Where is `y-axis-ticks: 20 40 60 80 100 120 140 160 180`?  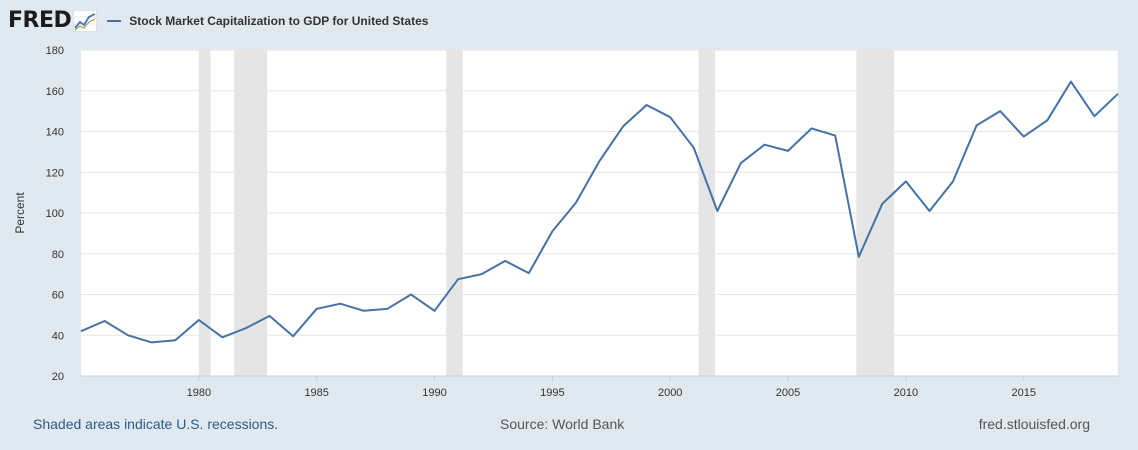 y-axis-ticks: 20 40 60 80 100 120 140 160 180 is located at coordinates (55, 214).